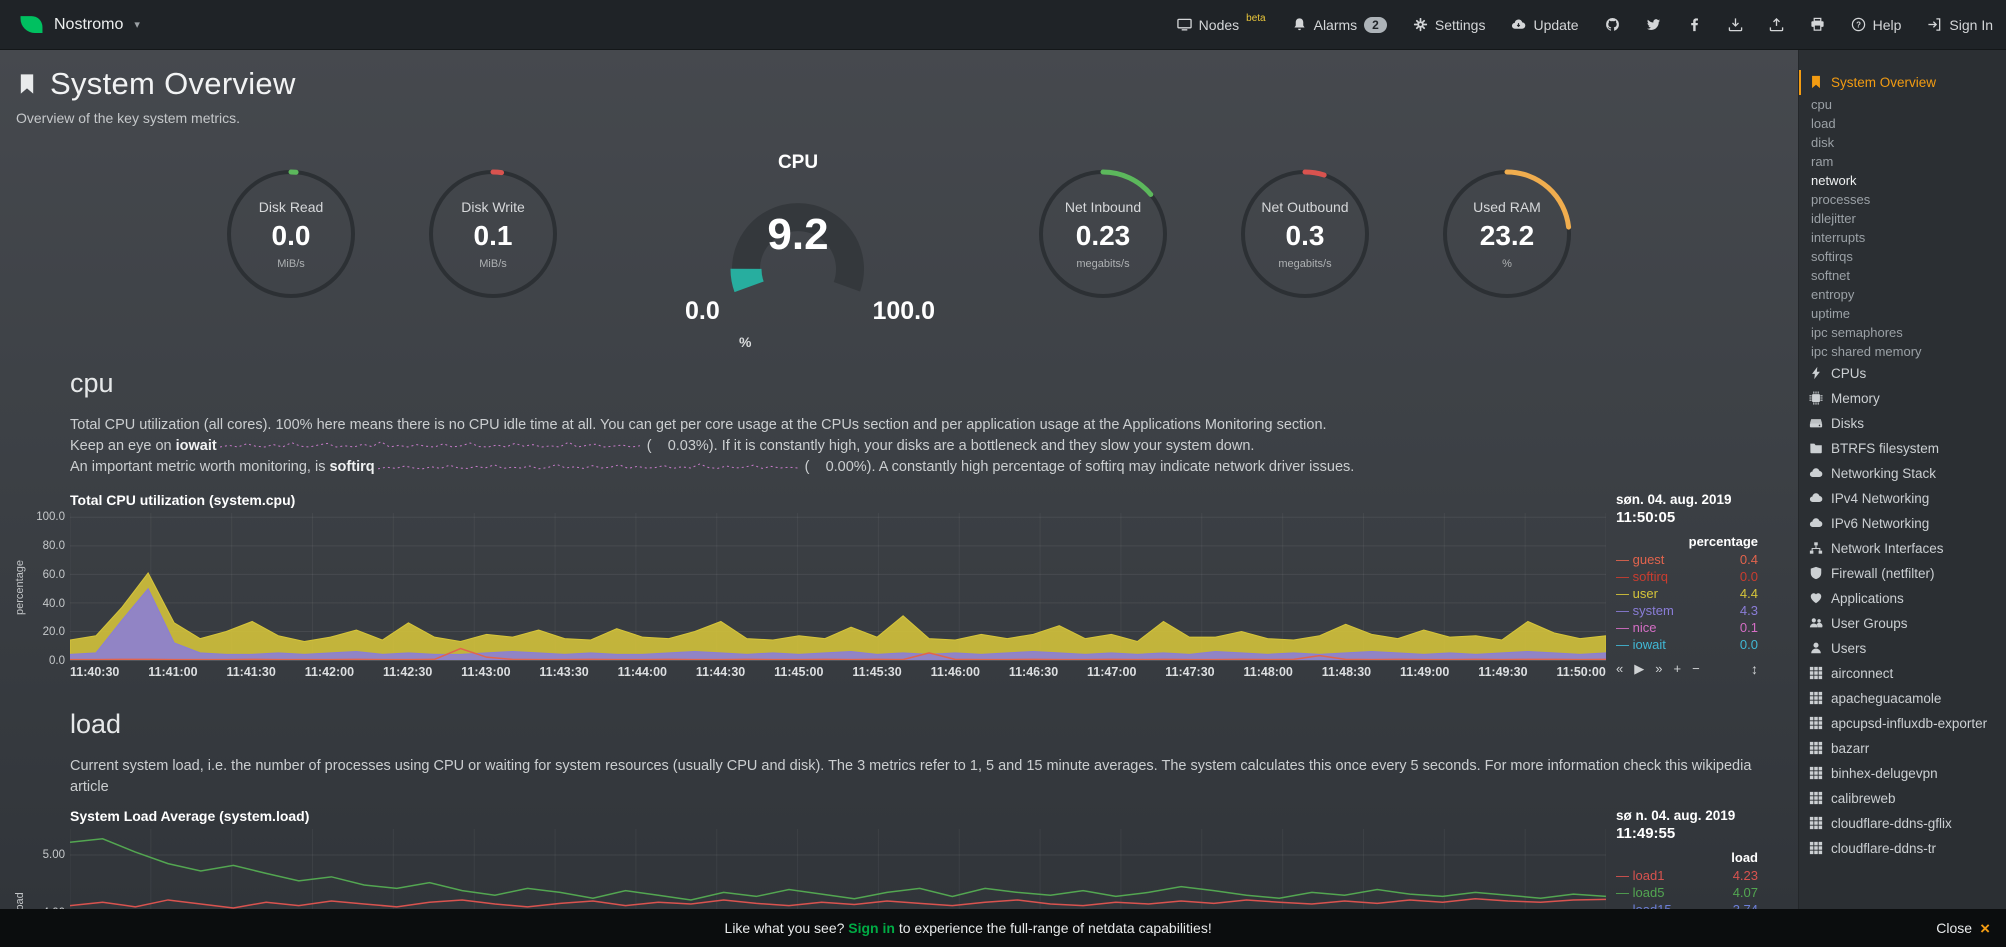  I want to click on legend-item-iowait: — iowait 0.0, so click(1687, 644).